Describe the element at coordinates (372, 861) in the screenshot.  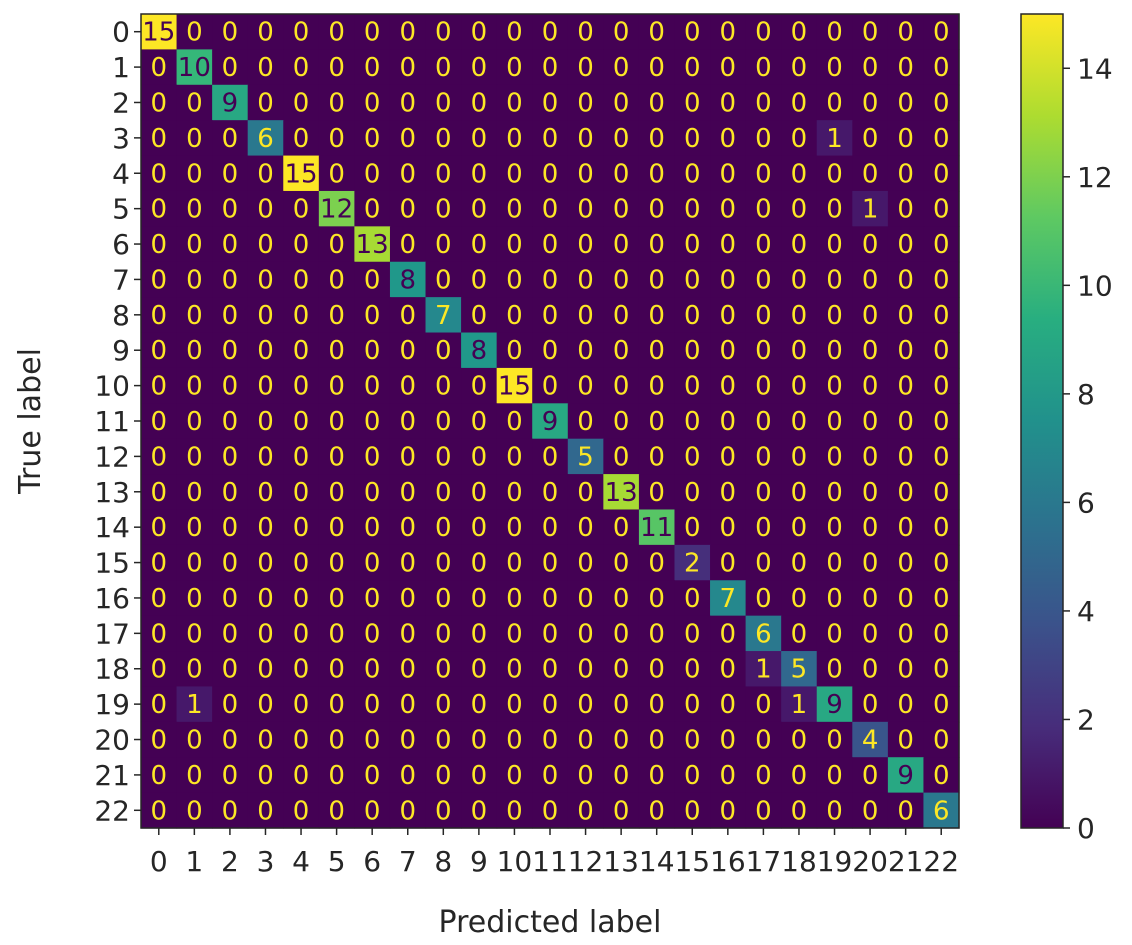
I see `x-tick-label: 6` at that location.